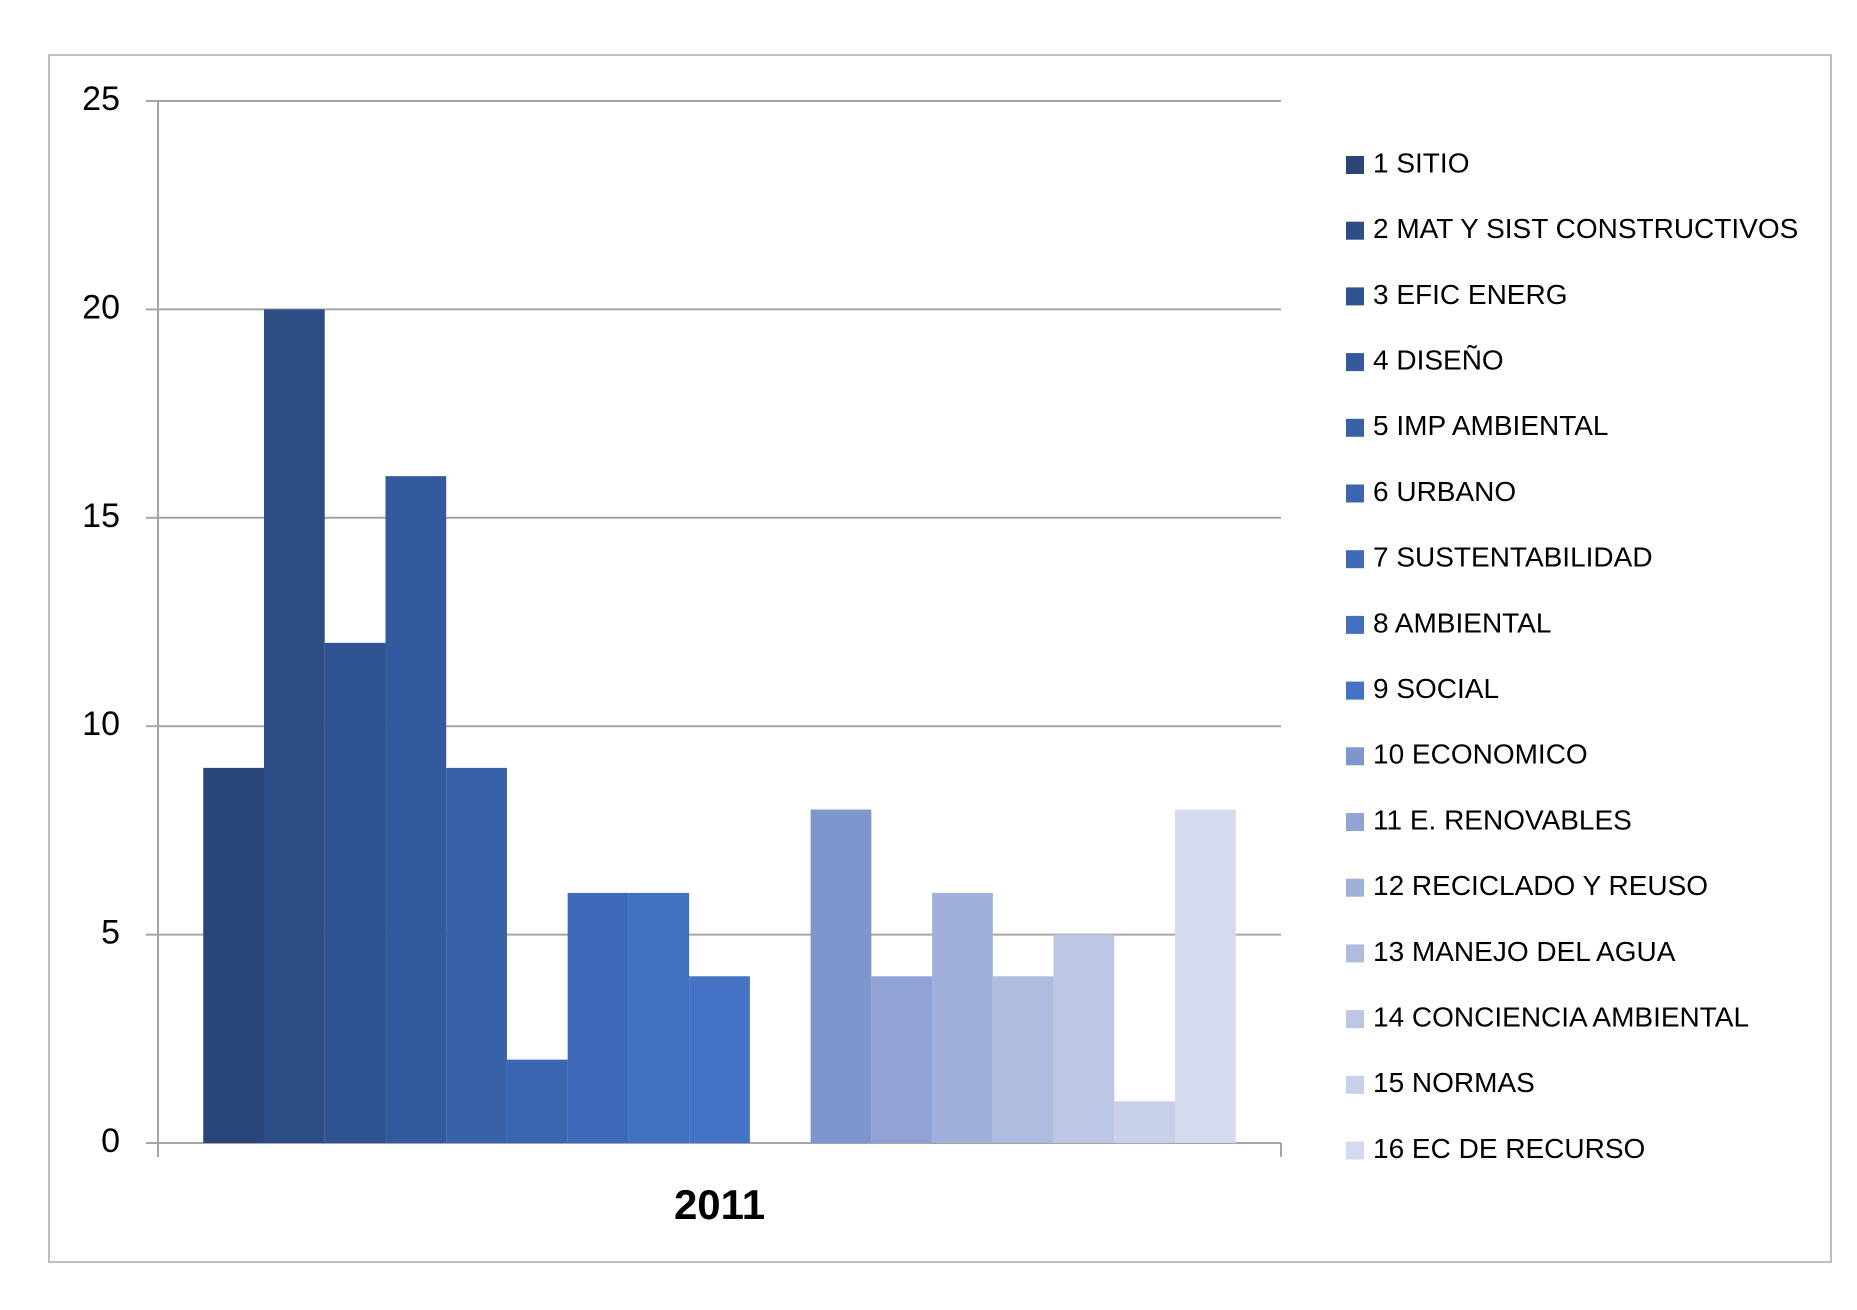  Describe the element at coordinates (1509, 1148) in the screenshot. I see `legend-label: 16 EC DE RECURSO` at that location.